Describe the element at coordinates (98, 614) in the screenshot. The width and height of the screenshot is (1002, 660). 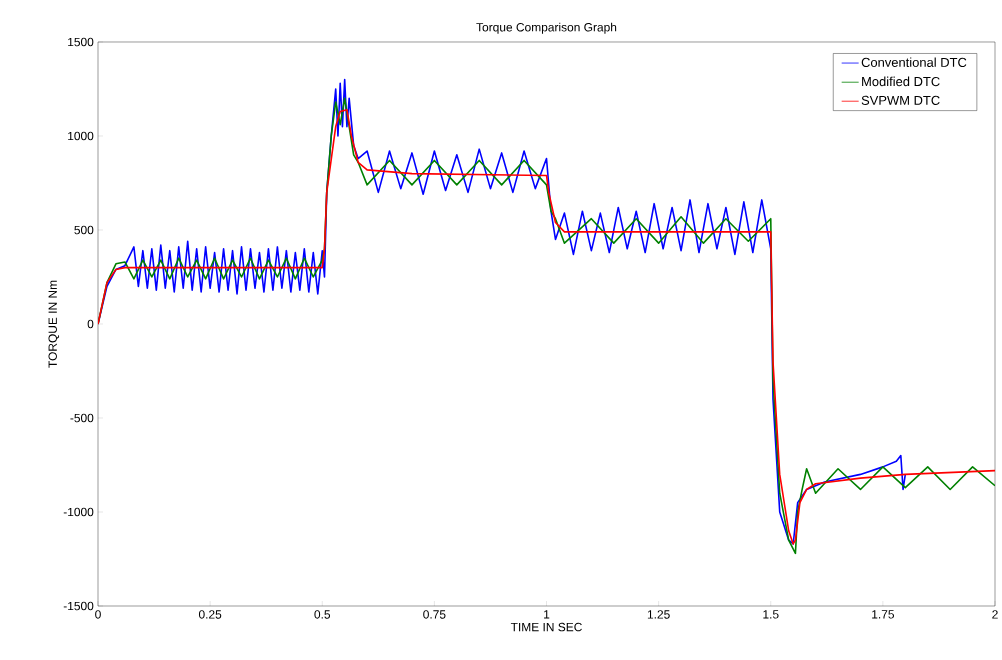
I see `x-tick-label: 0` at that location.